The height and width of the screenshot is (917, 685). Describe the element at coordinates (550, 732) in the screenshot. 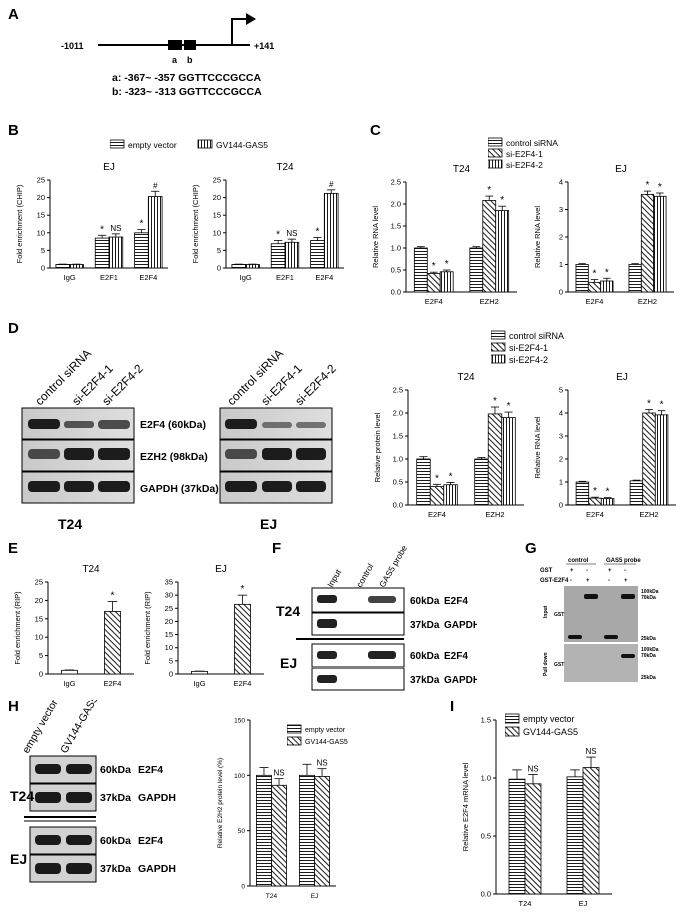

I see `legend-i-item-1: GV144-GAS5` at that location.